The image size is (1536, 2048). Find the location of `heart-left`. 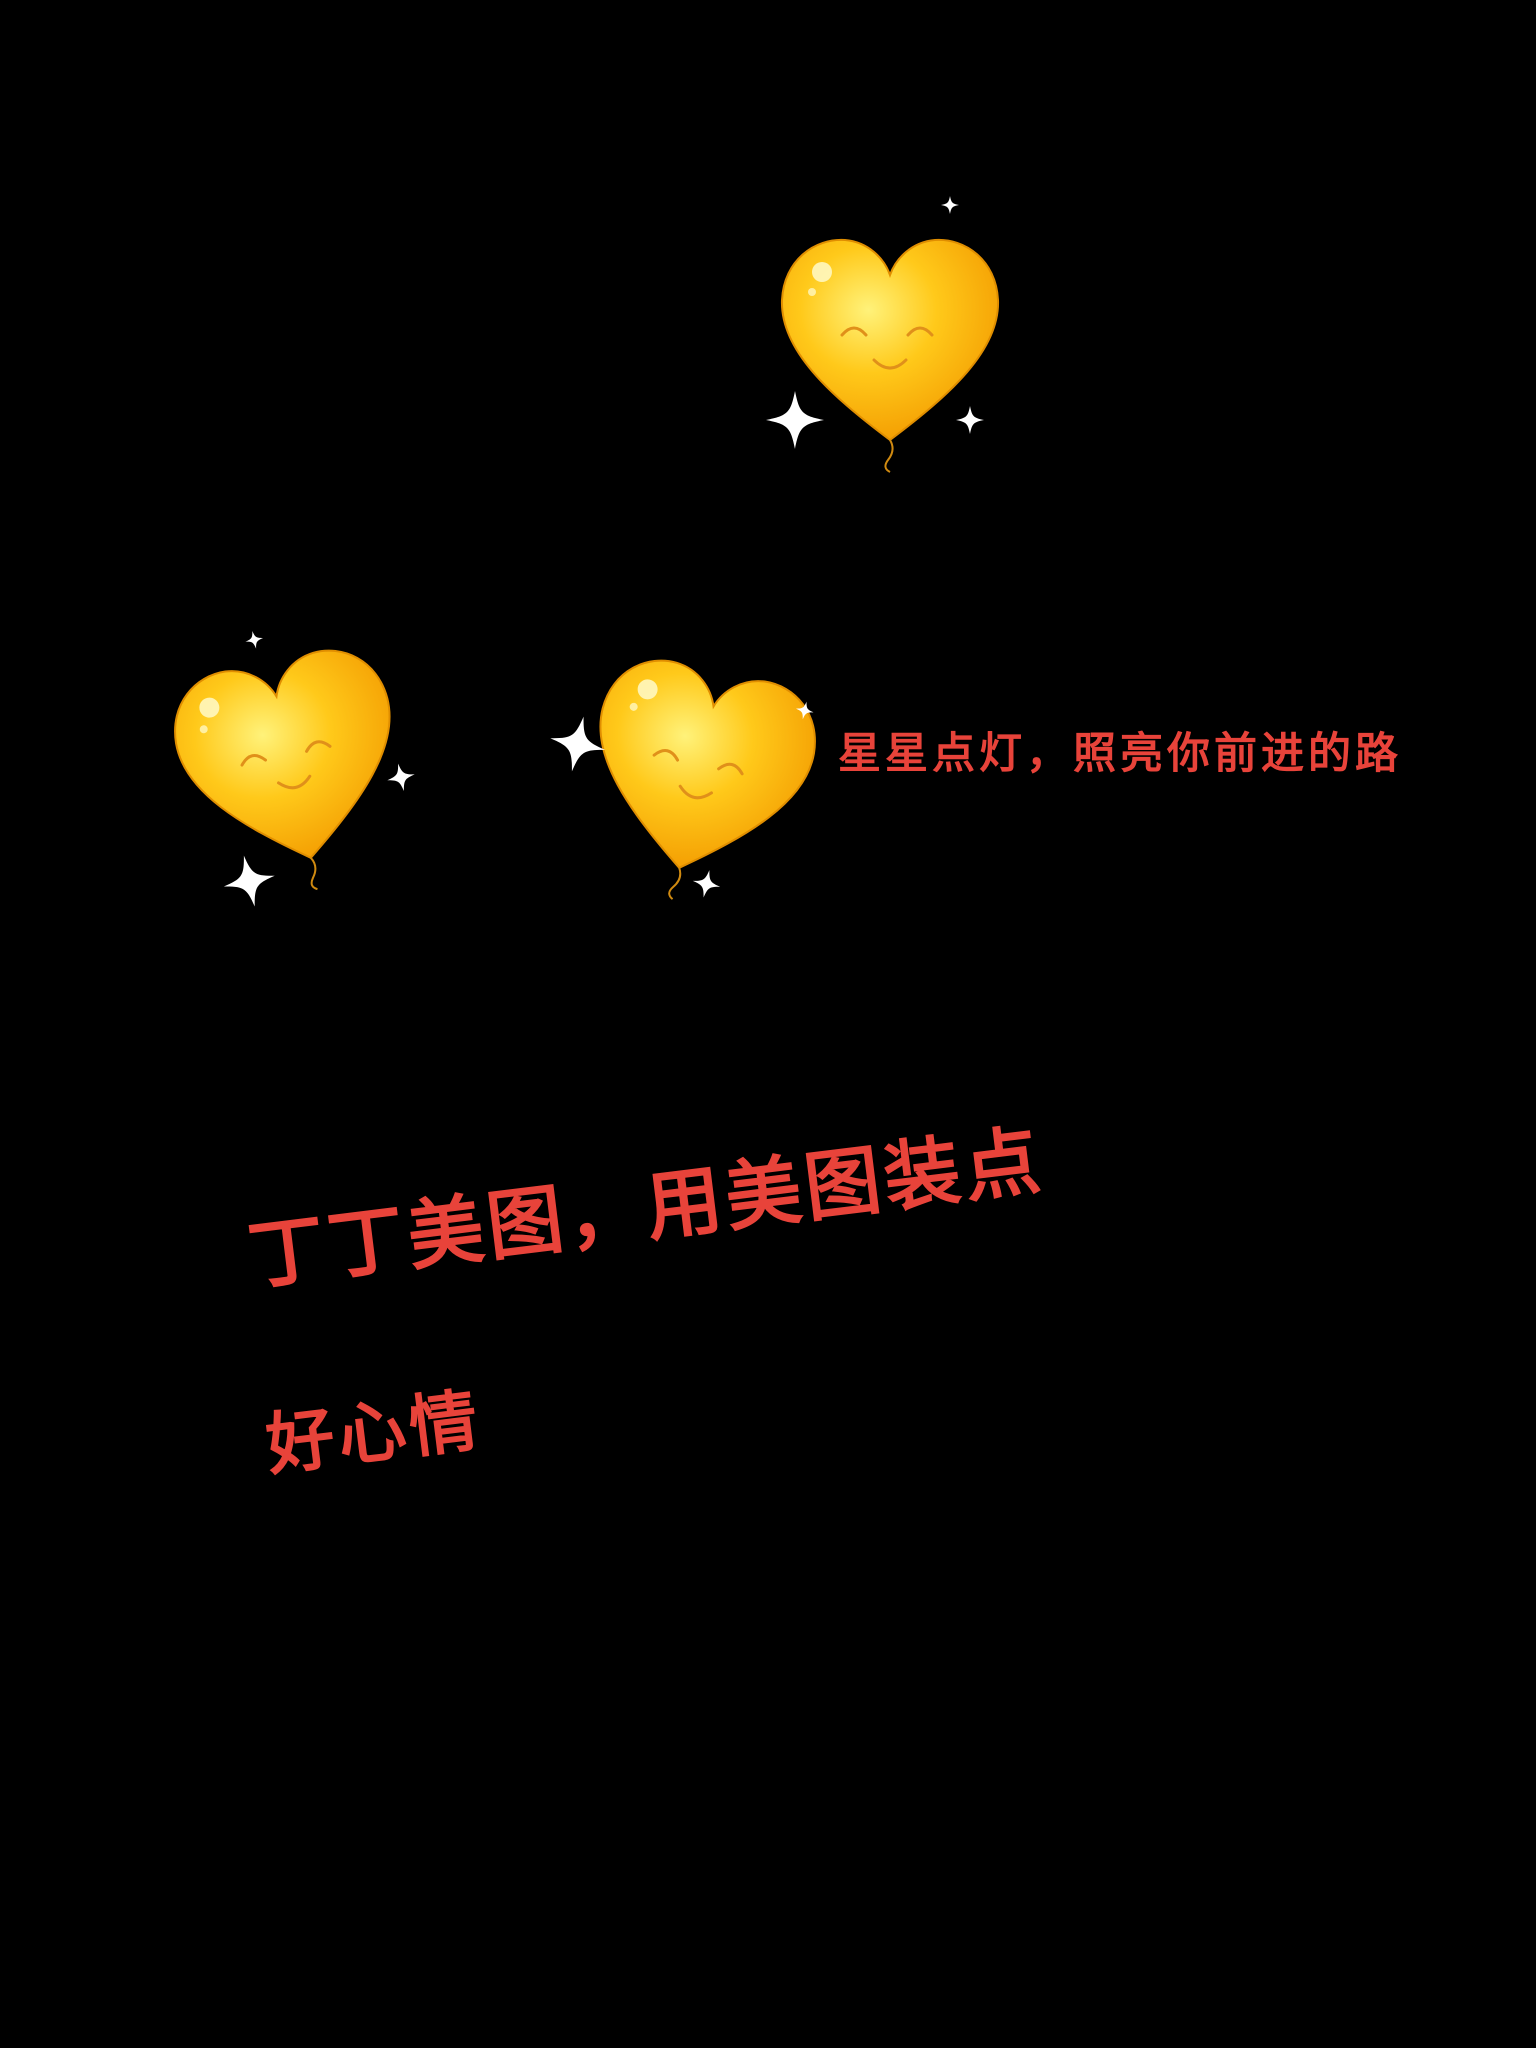

heart-left is located at coordinates (290, 766).